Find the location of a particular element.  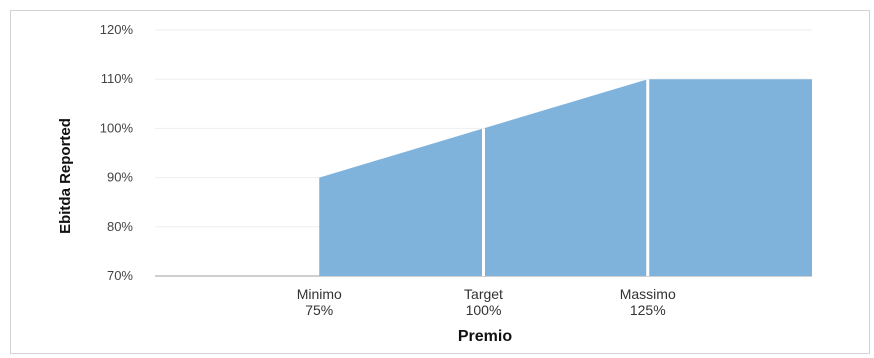

x-tick-value: 100% is located at coordinates (484, 310).